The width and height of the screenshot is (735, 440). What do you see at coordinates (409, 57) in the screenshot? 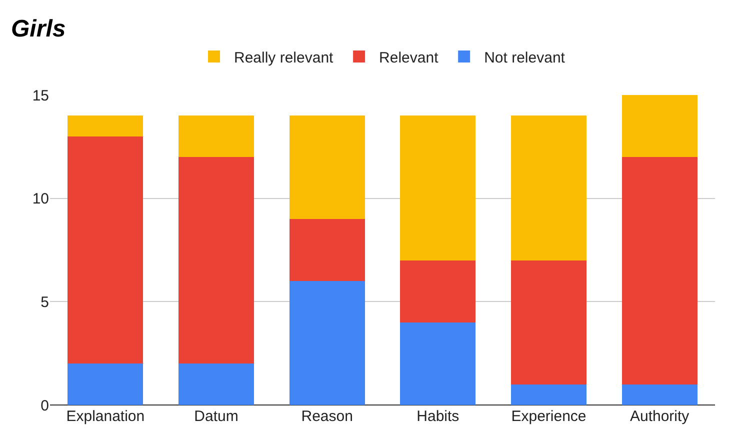
I see `legend-label: Relevant` at bounding box center [409, 57].